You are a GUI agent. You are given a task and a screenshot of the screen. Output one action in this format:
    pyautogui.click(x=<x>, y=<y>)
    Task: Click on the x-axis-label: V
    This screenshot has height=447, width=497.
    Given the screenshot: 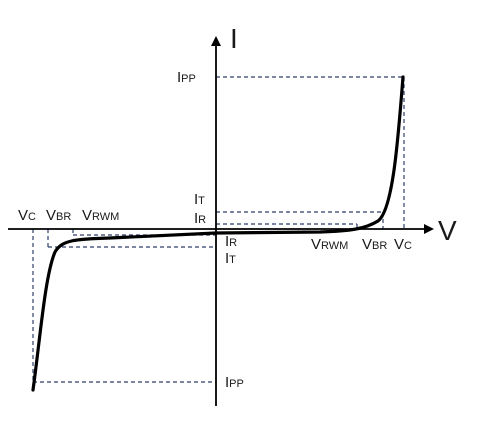 What is the action you would take?
    pyautogui.click(x=447, y=230)
    